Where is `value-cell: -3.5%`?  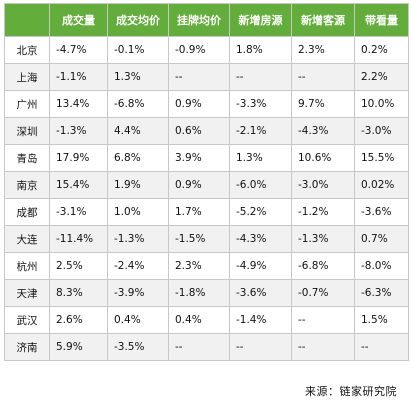
value-cell: -3.5% is located at coordinates (138, 347).